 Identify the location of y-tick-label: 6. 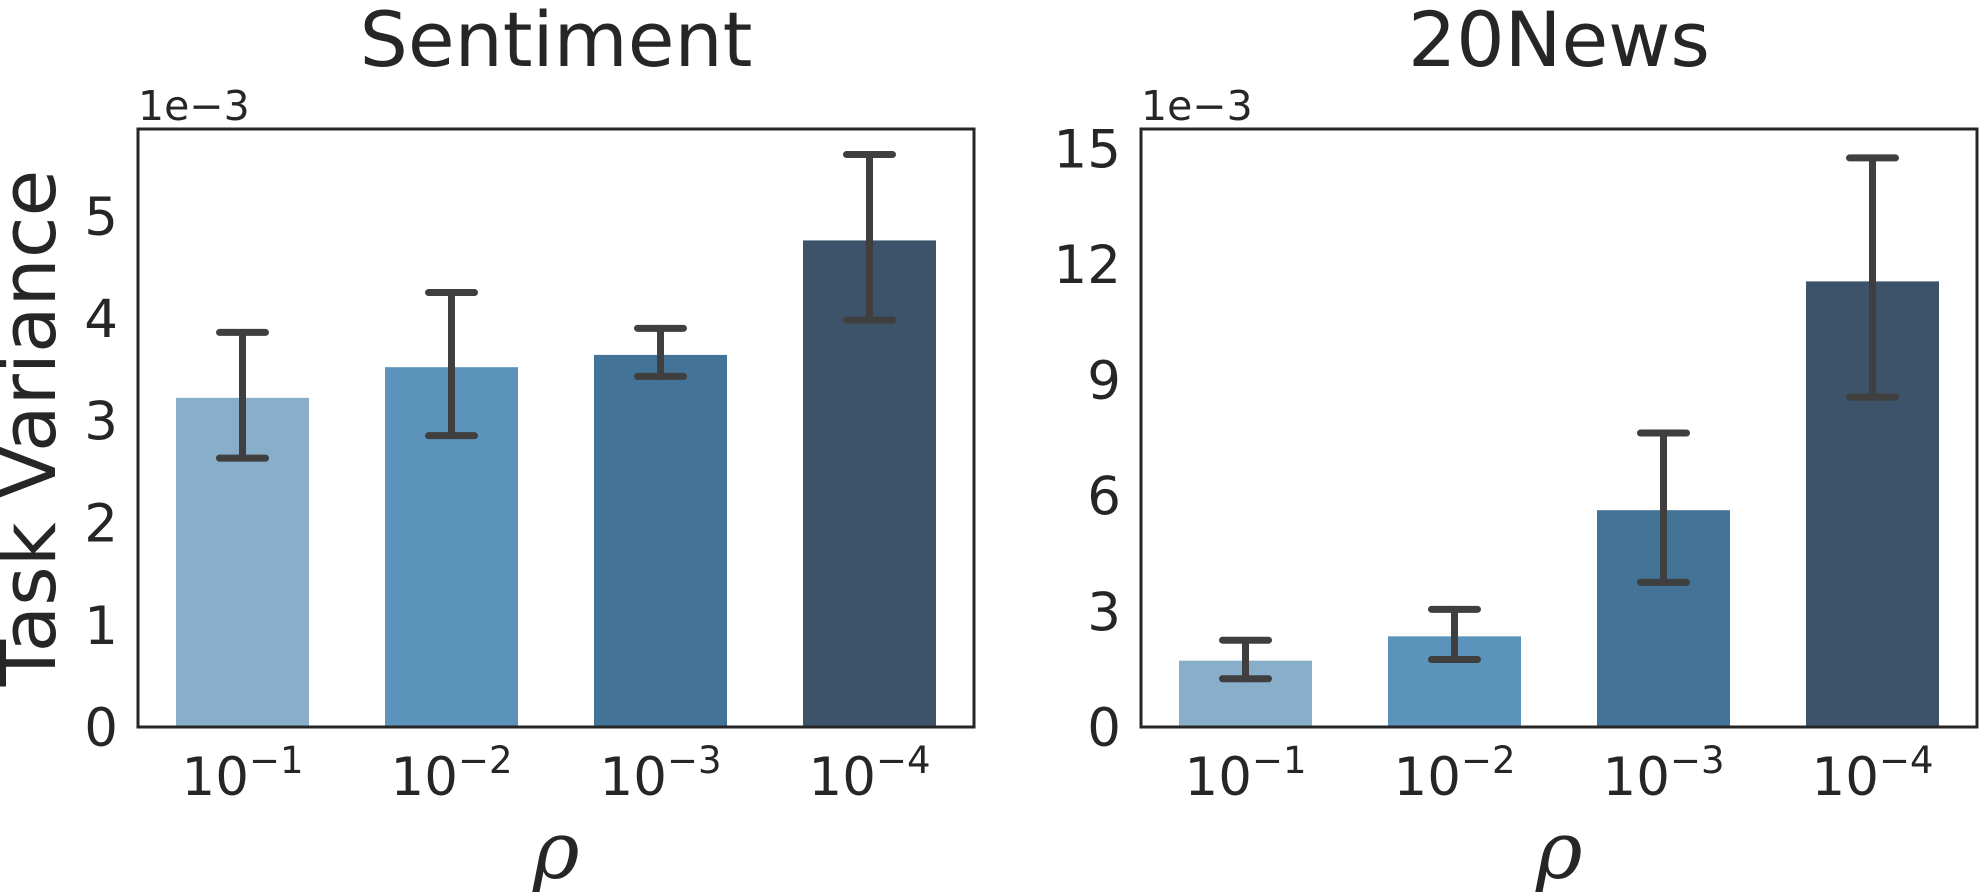
(1104, 497).